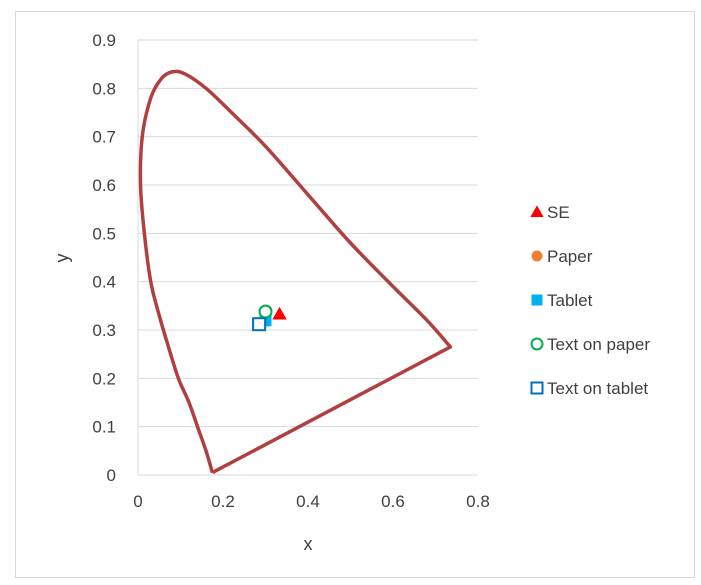 This screenshot has height=585, width=701. I want to click on legend-marker-tablet, so click(537, 300).